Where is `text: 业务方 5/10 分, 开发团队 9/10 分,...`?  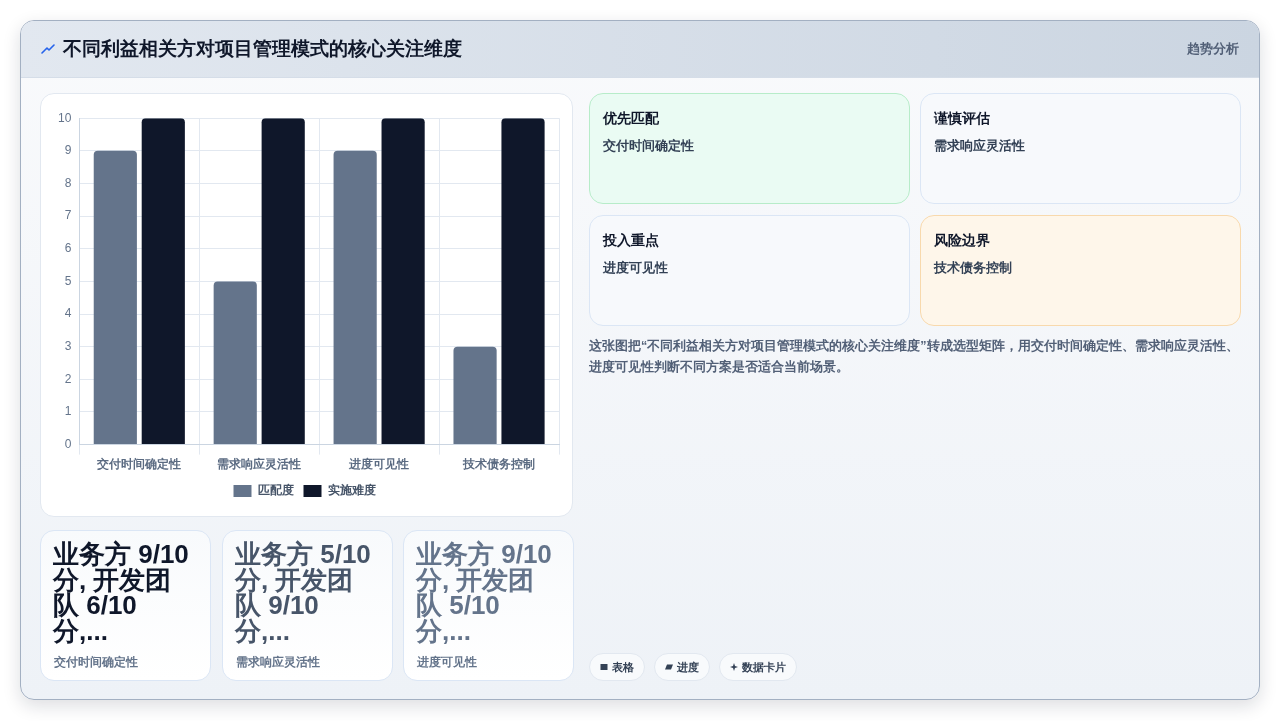 text: 业务方 5/10 分, 开发团队 9/10 分,... is located at coordinates (303, 592).